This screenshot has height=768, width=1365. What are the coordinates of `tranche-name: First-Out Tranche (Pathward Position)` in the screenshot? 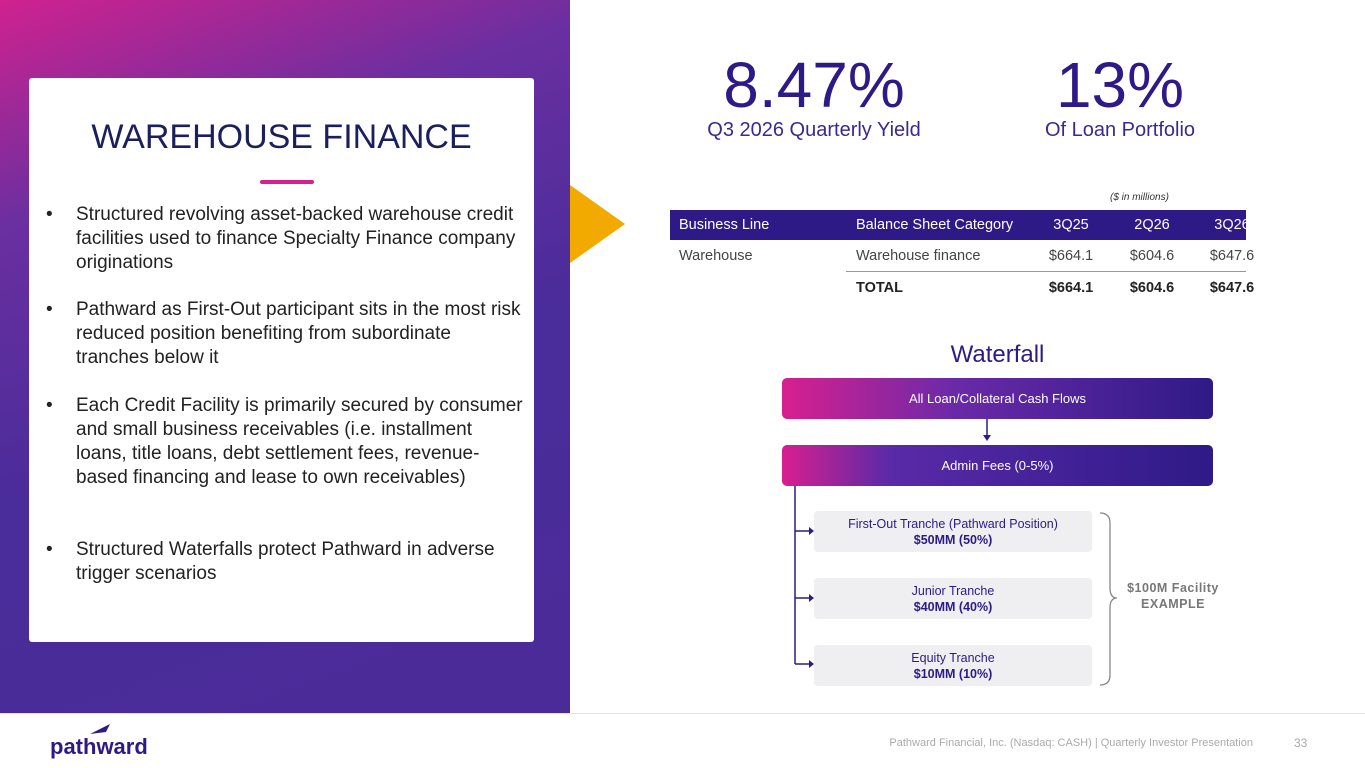 It's located at (953, 524).